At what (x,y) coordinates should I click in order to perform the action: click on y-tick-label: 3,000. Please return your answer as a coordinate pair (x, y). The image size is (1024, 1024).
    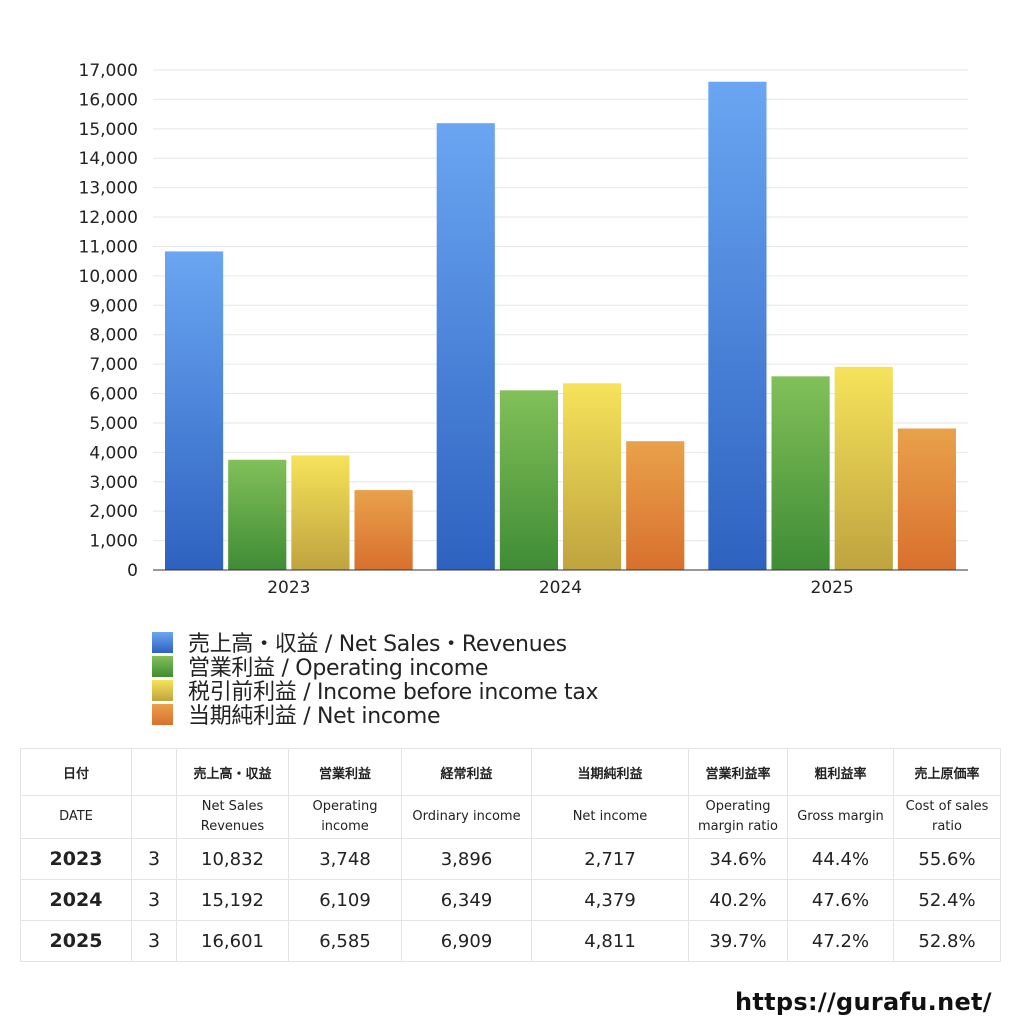
    Looking at the image, I should click on (113, 483).